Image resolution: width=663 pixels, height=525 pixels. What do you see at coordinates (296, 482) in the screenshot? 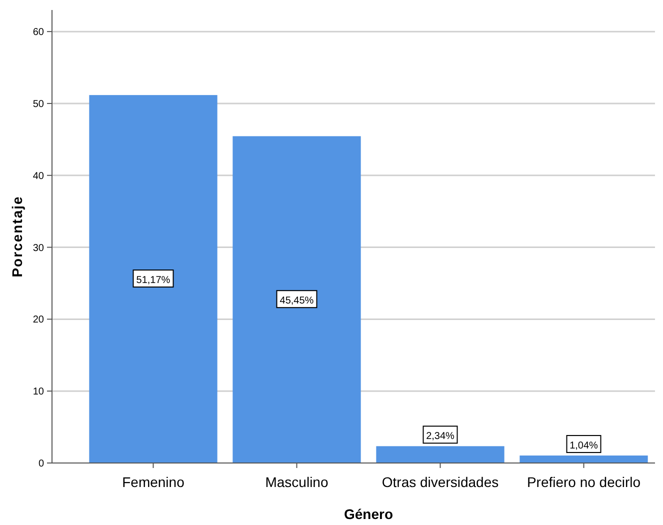
I see `x-tick-label: Masculino` at bounding box center [296, 482].